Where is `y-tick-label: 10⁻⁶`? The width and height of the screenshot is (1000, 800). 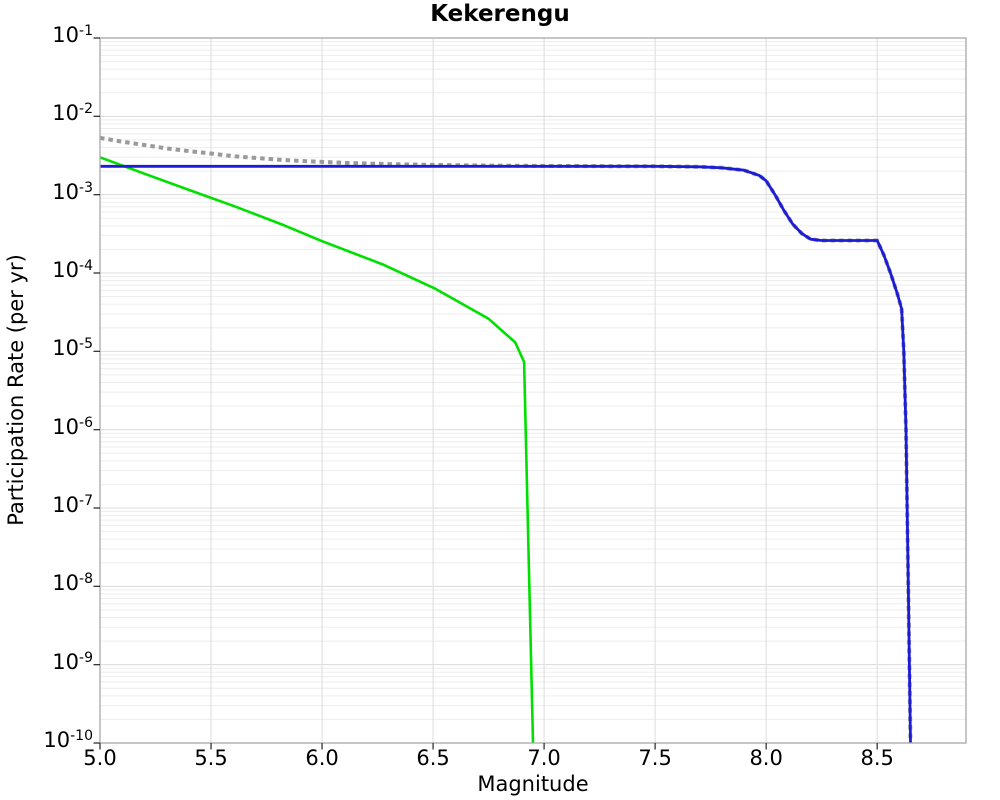
y-tick-label: 10⁻⁶ is located at coordinates (72, 426).